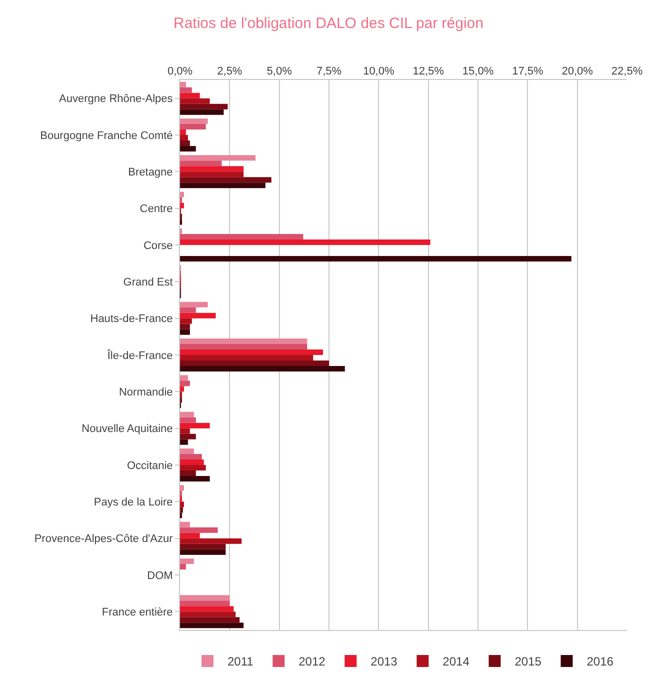  I want to click on y-tick-label: Nouvelle Aquitaine, so click(127, 429).